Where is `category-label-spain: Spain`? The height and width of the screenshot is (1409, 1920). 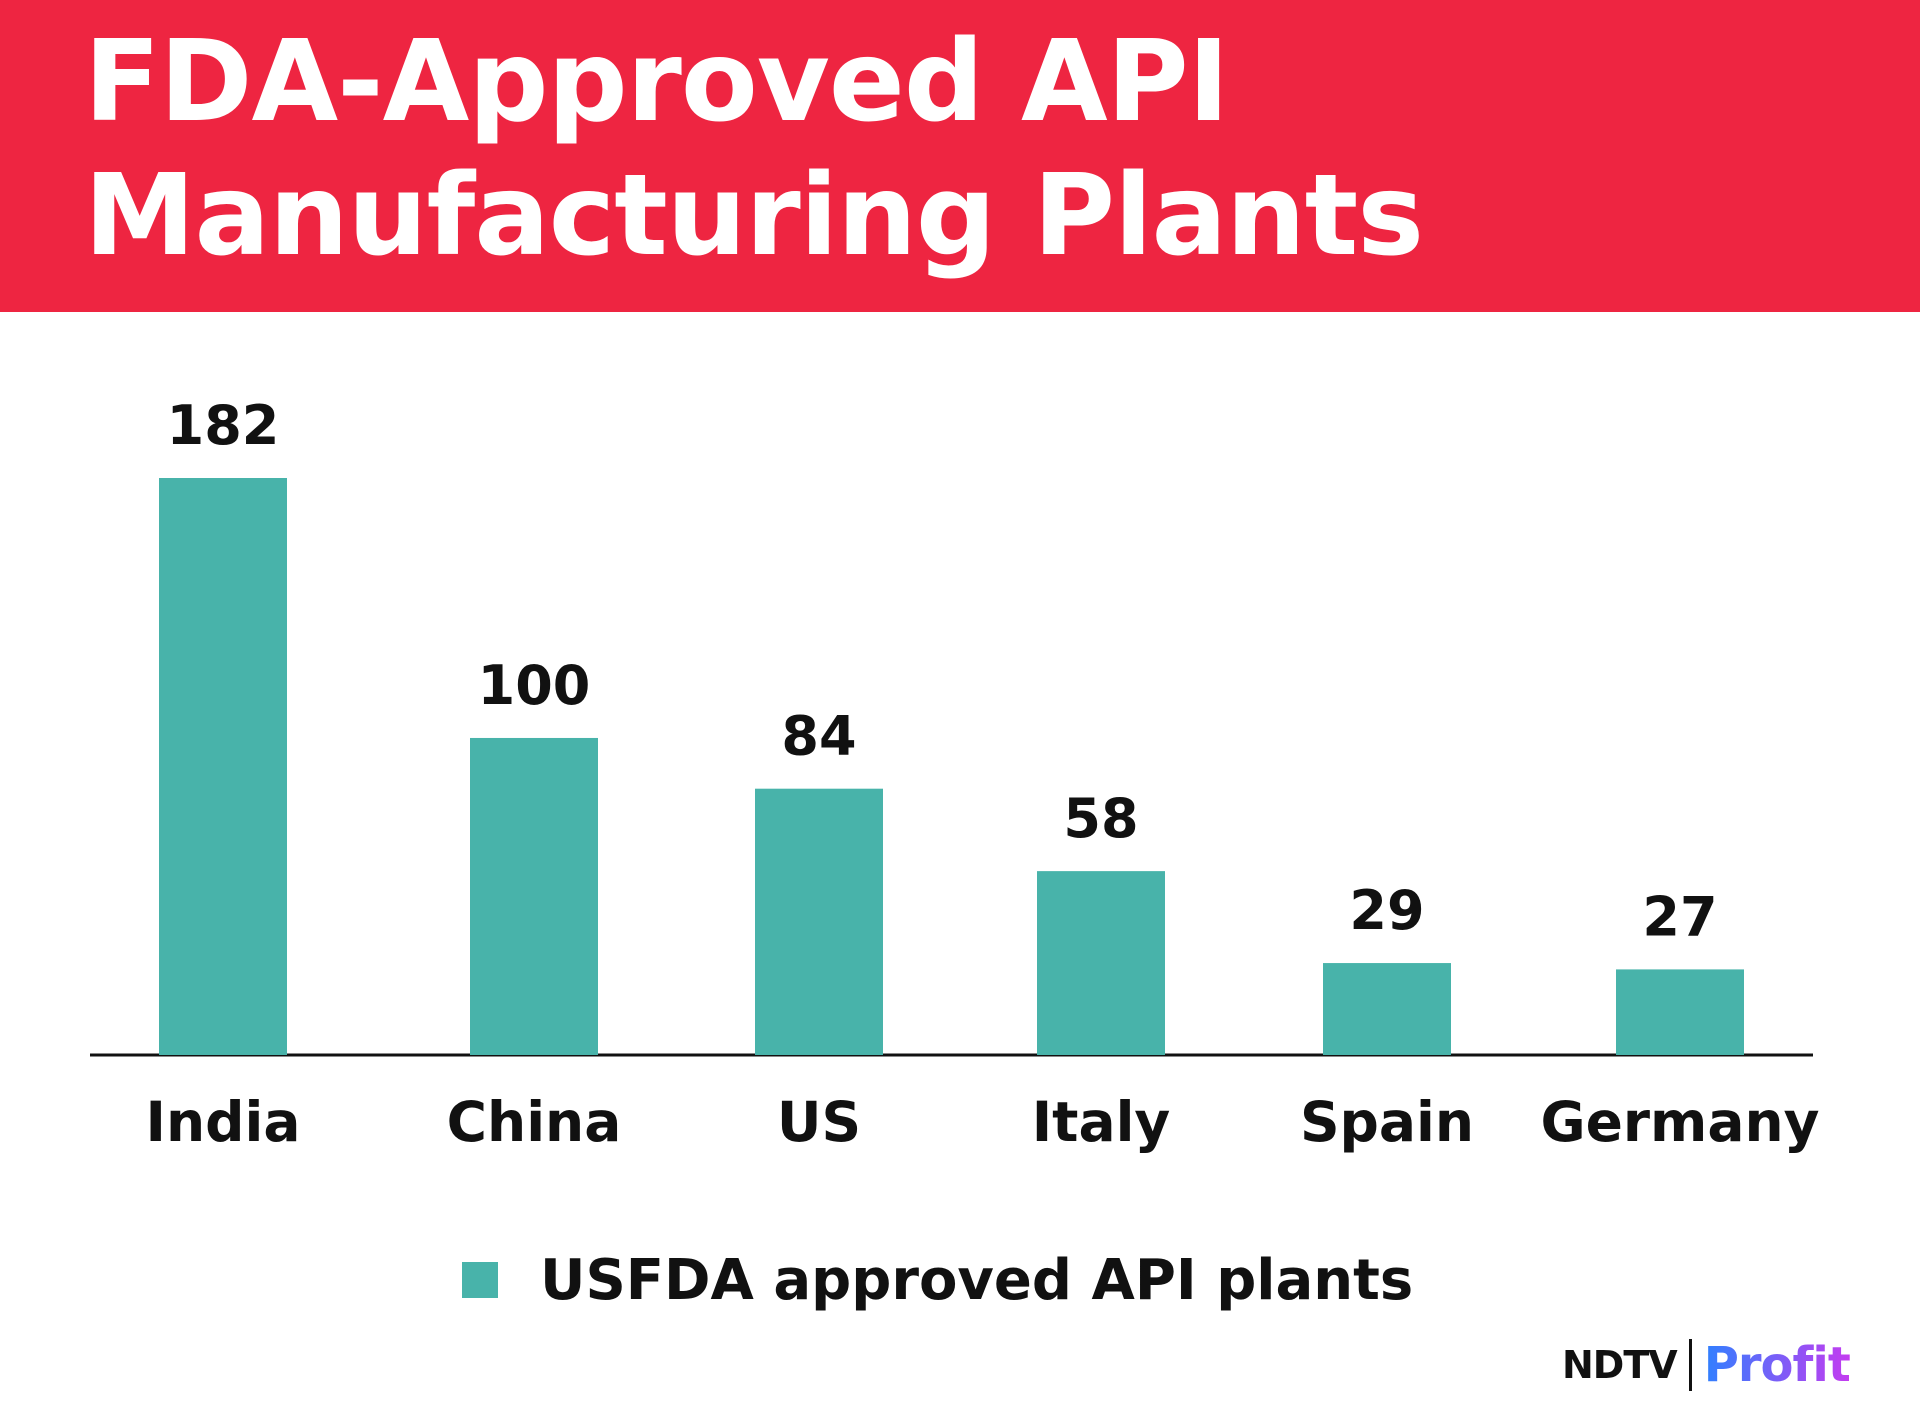 category-label-spain: Spain is located at coordinates (1387, 1122).